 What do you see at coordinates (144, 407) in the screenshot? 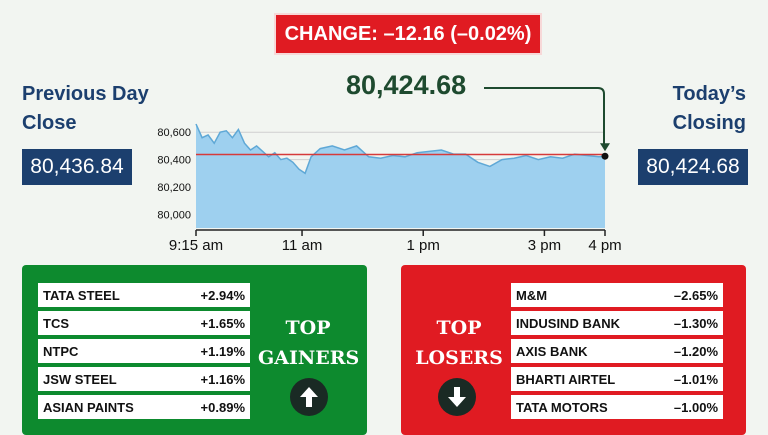
I see `gainer-row: ASIAN PAINTS +0.89%` at bounding box center [144, 407].